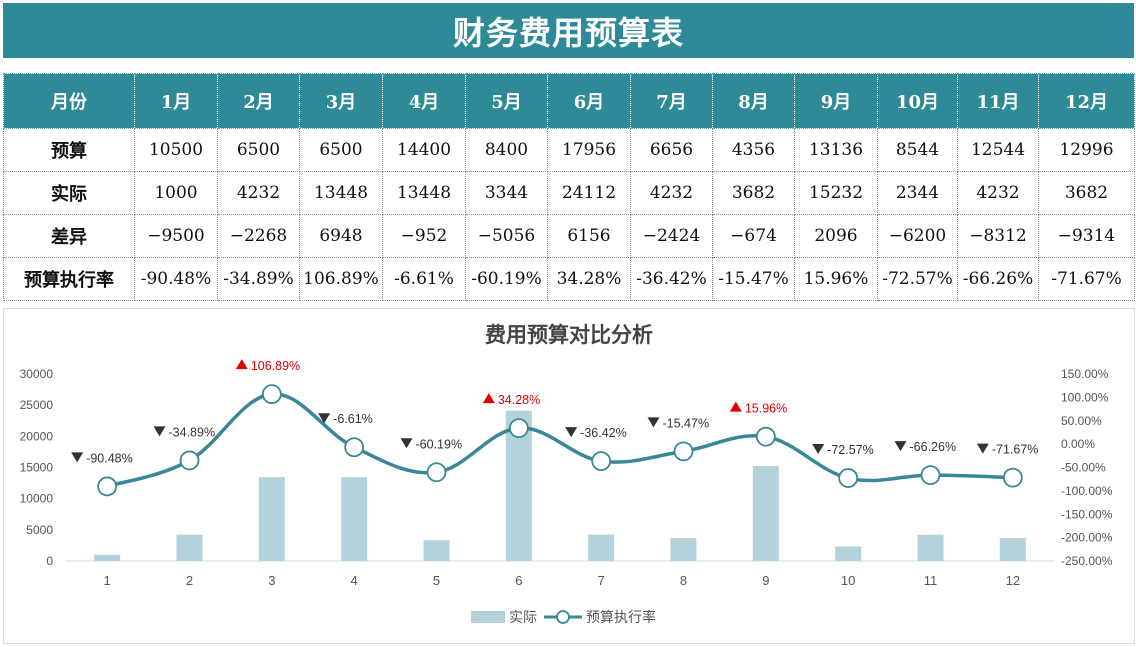 This screenshot has height=647, width=1136. Describe the element at coordinates (69, 150) in the screenshot. I see `row-label: 预算` at that location.